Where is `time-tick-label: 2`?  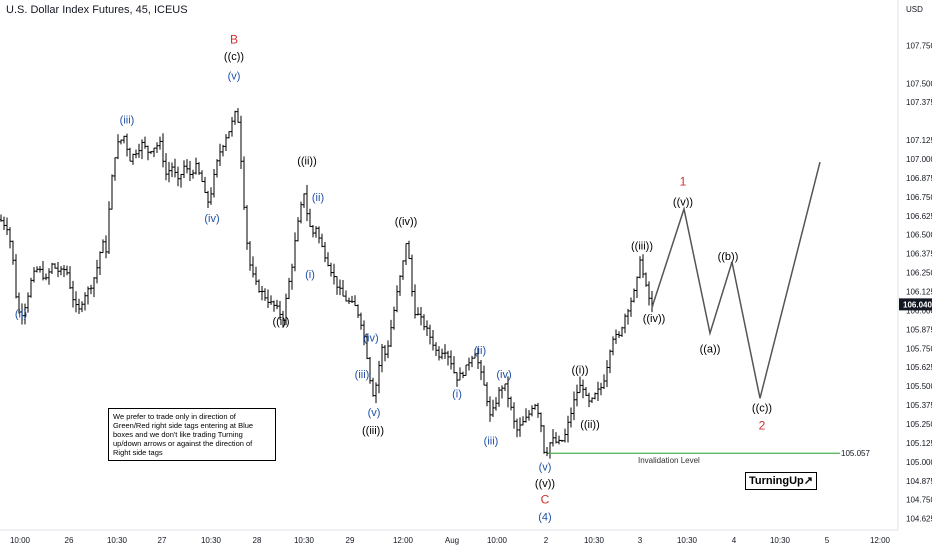 time-tick-label: 2 is located at coordinates (546, 540).